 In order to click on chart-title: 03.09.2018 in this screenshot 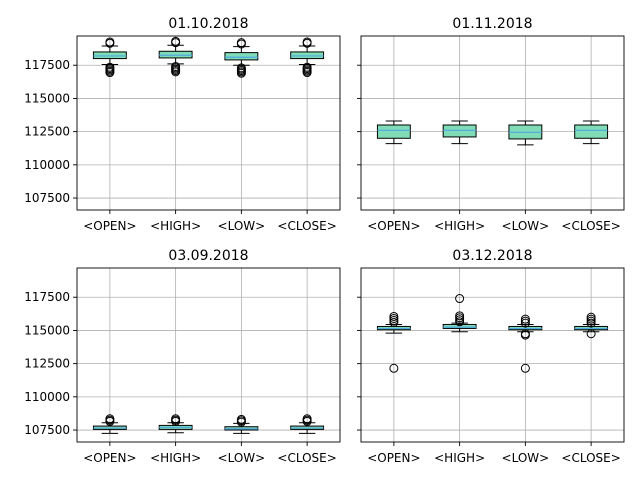, I will do `click(208, 256)`.